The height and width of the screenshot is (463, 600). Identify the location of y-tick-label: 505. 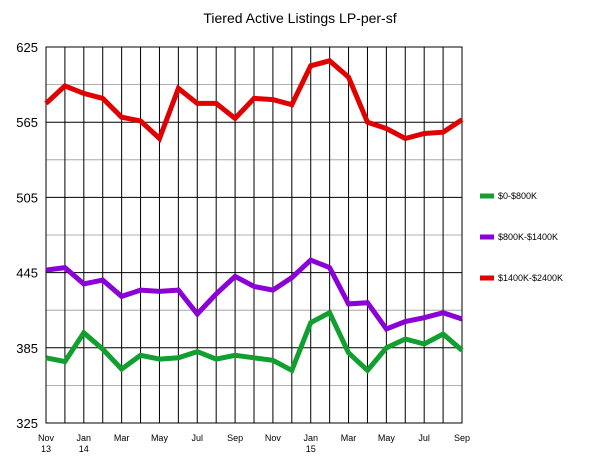
(27, 197).